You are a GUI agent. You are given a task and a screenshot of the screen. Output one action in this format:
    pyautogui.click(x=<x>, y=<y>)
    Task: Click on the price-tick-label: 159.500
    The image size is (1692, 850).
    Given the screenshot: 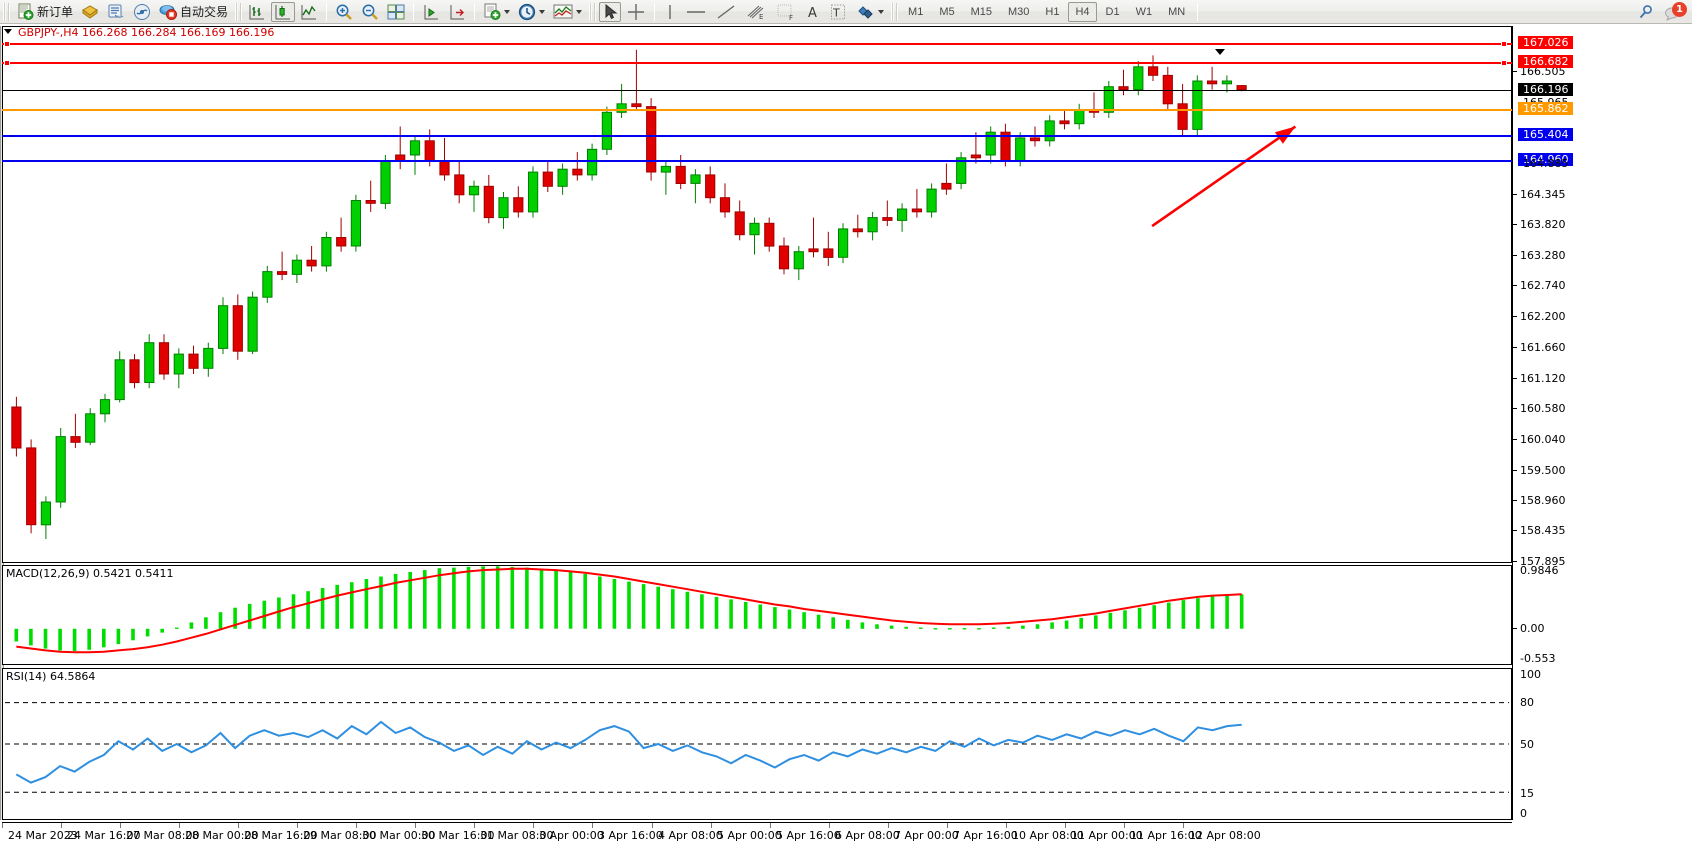 What is the action you would take?
    pyautogui.click(x=1543, y=470)
    